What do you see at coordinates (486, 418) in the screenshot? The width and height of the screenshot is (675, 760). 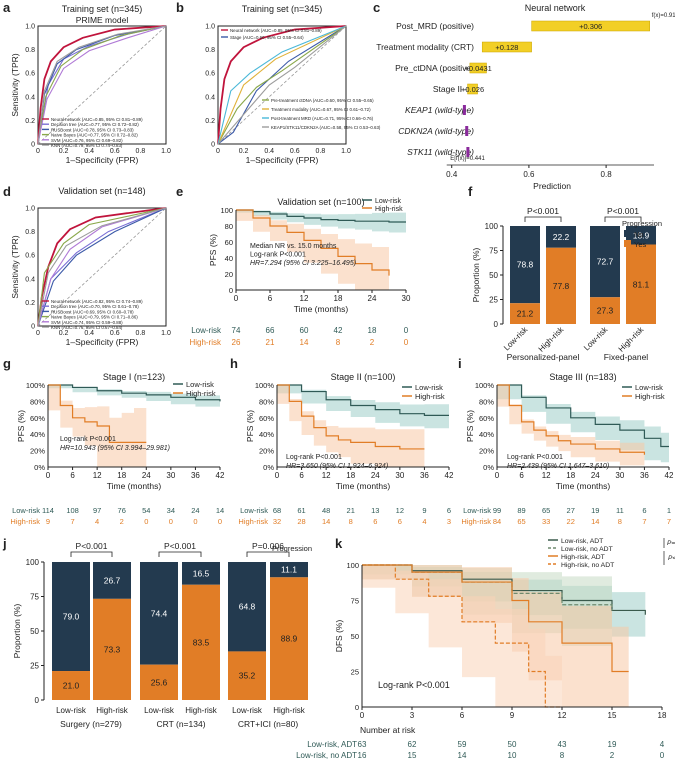 I see `y-tick-label: 60%` at bounding box center [486, 418].